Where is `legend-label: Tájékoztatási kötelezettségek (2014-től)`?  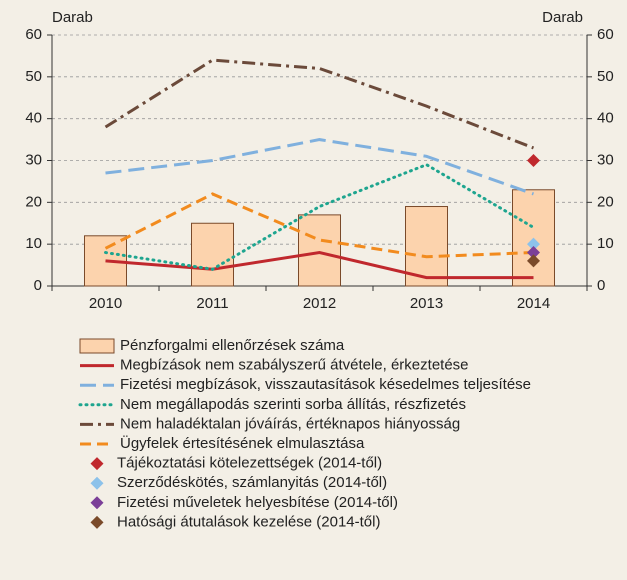 legend-label: Tájékoztatási kötelezettségek (2014-től) is located at coordinates (249, 463).